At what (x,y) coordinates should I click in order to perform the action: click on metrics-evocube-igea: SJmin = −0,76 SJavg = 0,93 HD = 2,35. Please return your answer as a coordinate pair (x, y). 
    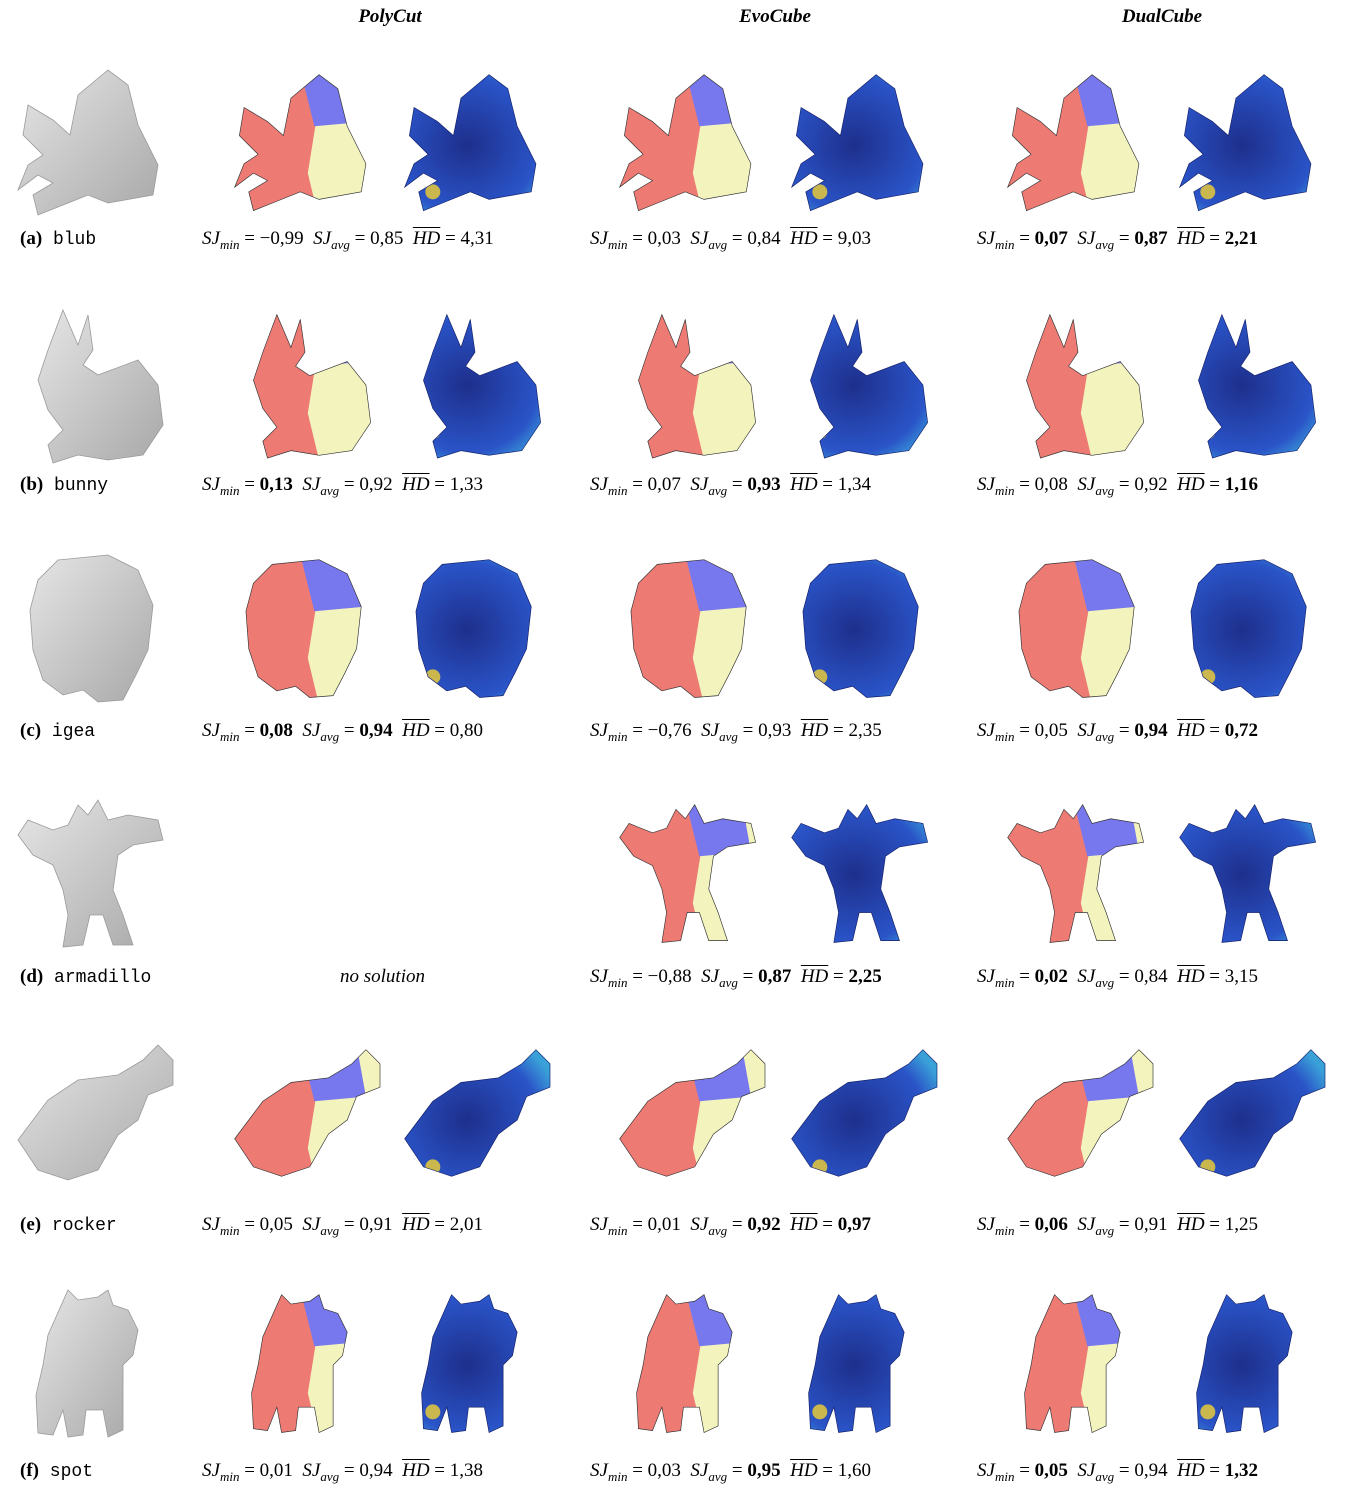
    Looking at the image, I should click on (736, 732).